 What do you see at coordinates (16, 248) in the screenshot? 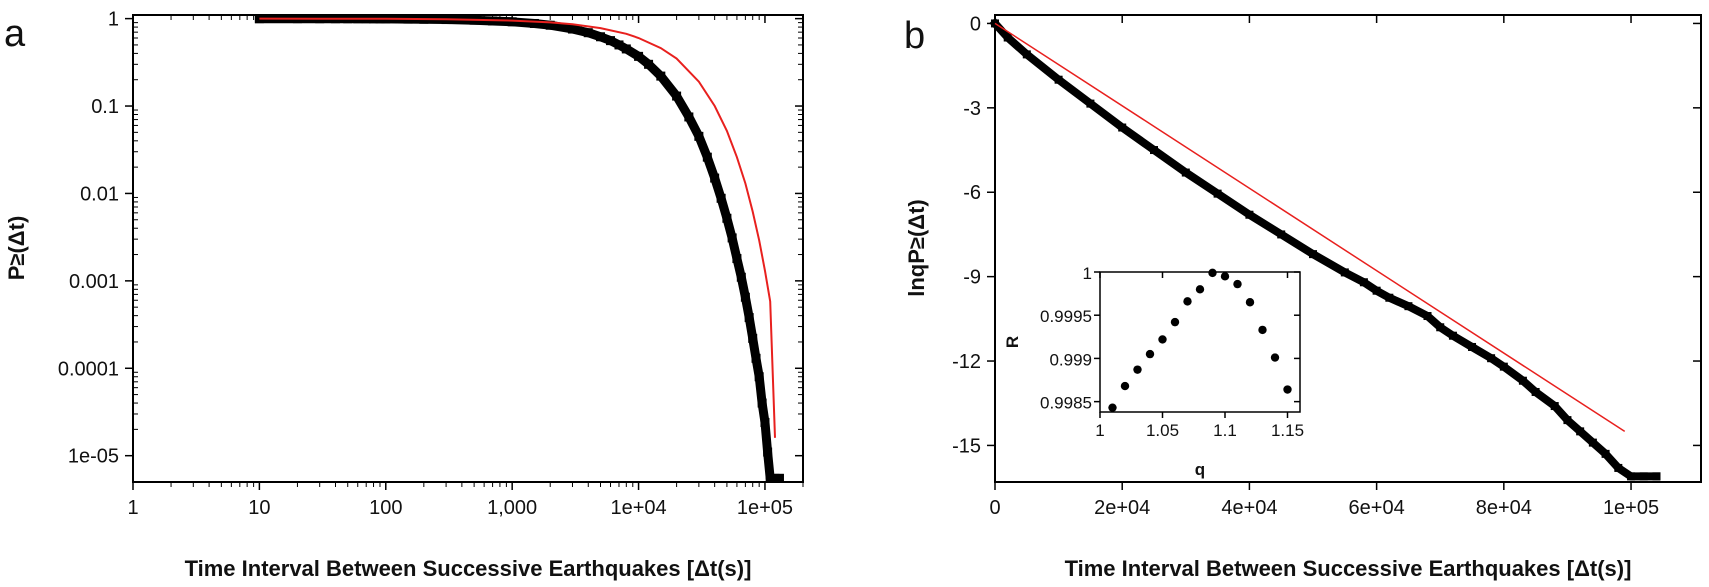
I see `chart-a-y-axis-title: P≥(Δt)` at bounding box center [16, 248].